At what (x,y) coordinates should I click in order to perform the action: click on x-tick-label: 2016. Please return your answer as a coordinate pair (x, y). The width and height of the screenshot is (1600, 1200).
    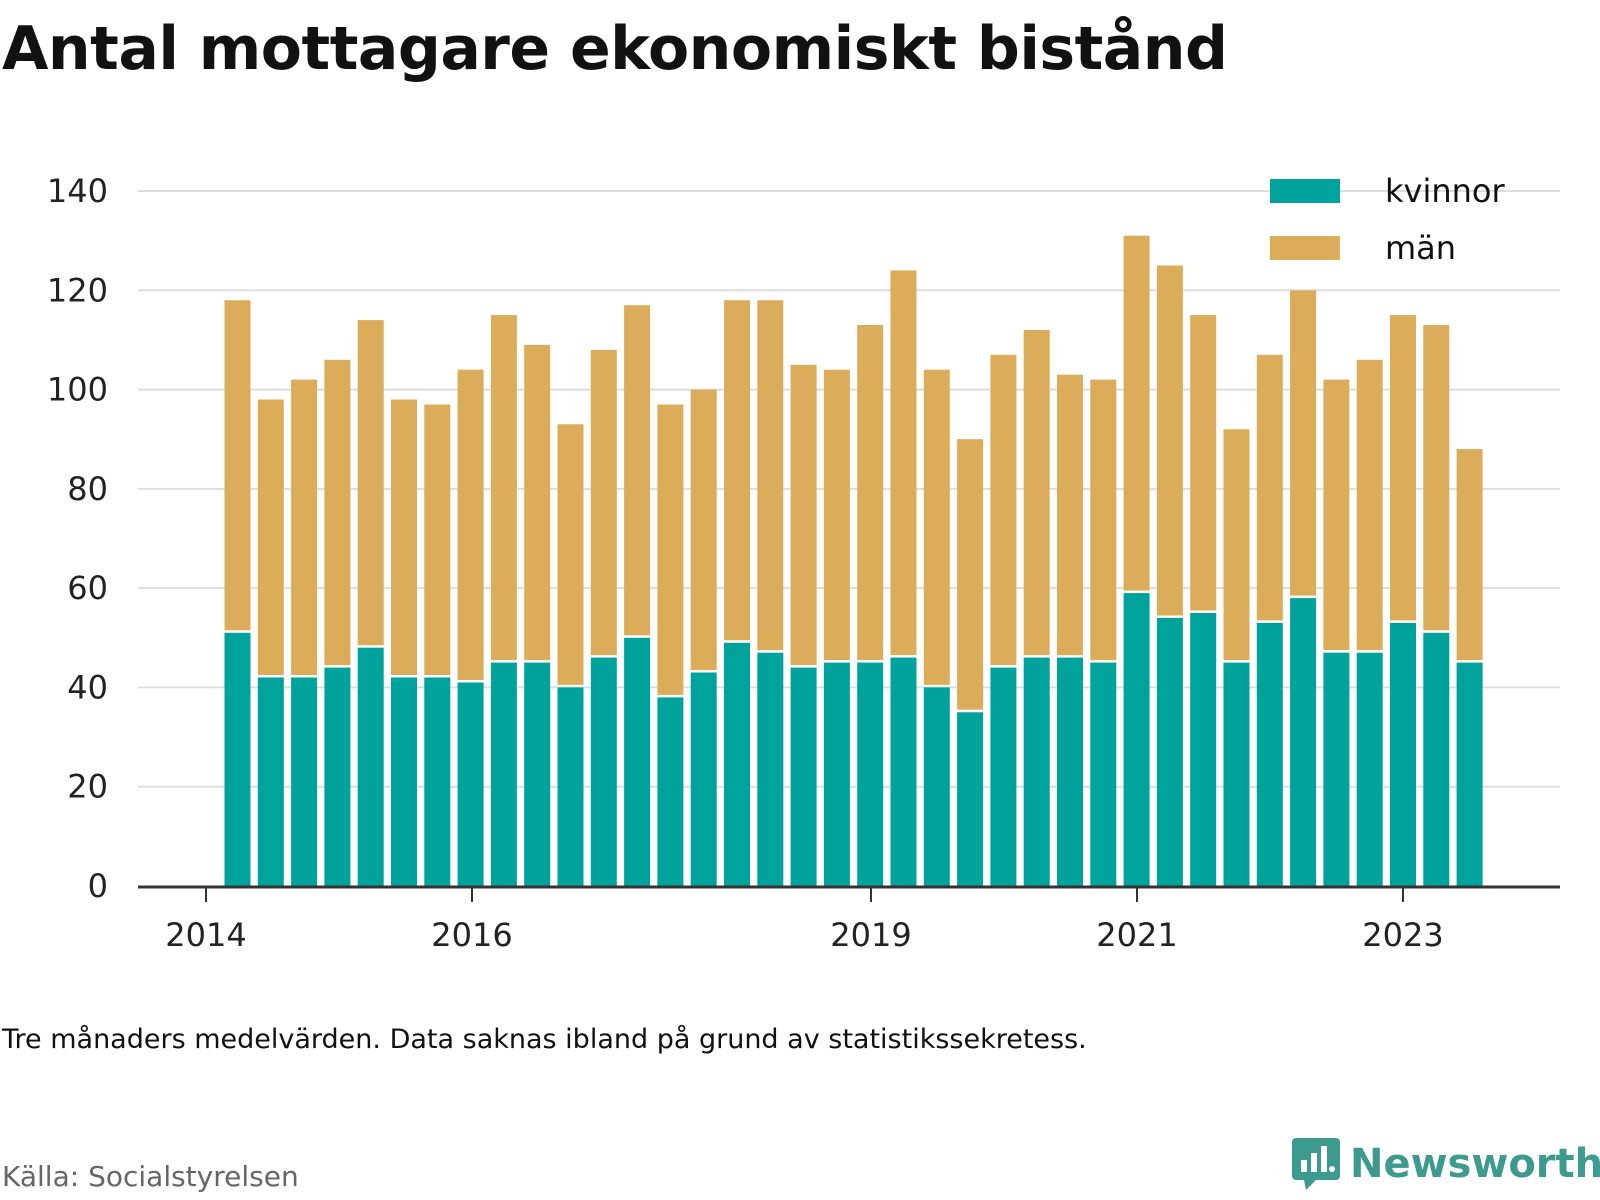
    Looking at the image, I should click on (471, 935).